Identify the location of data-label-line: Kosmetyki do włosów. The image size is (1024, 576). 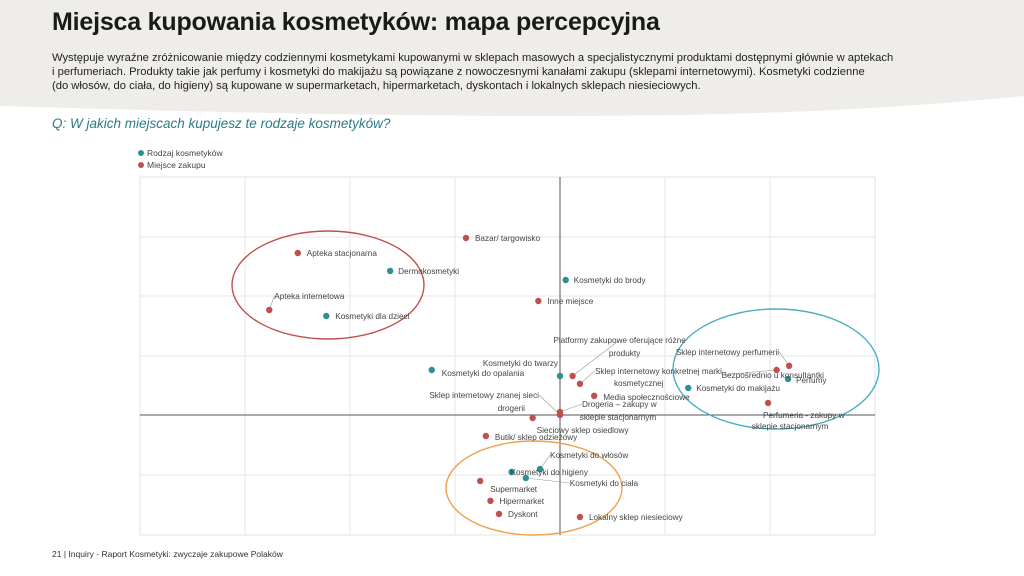
(589, 455).